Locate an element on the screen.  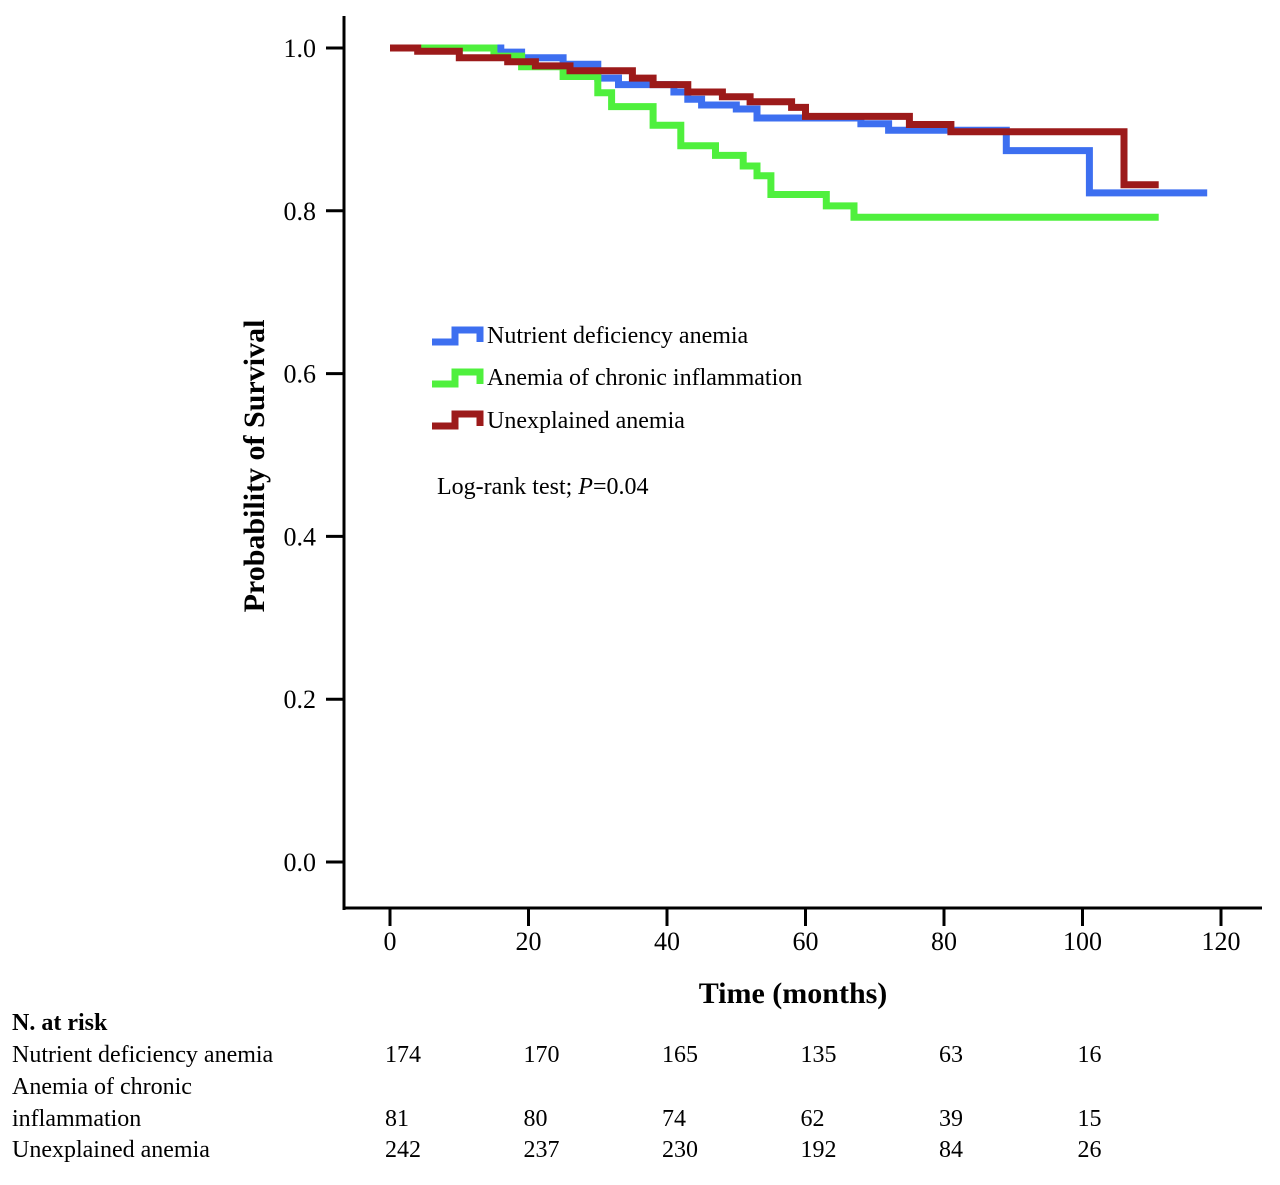
legend-swatch-nutrient-deficiency is located at coordinates (458, 336).